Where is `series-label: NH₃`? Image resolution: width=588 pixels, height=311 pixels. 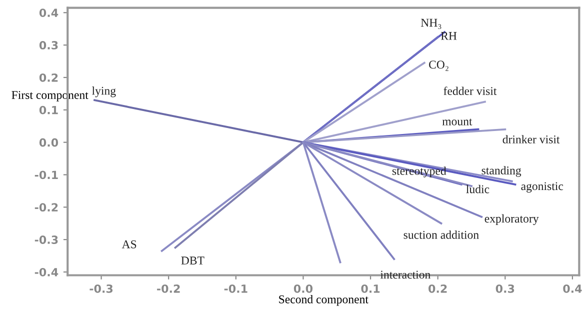
series-label: NH₃ is located at coordinates (431, 24).